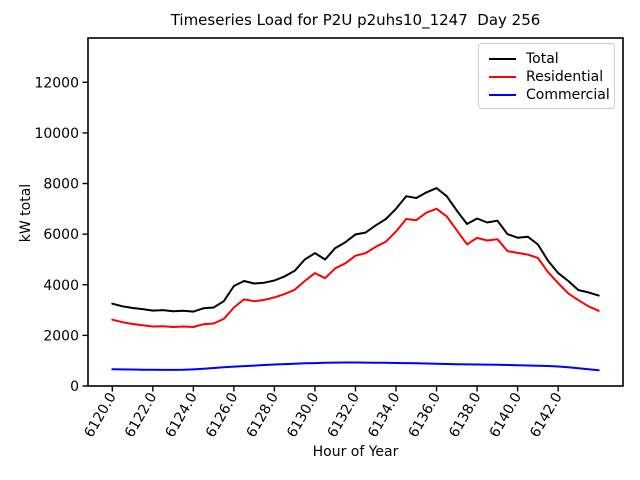 Image resolution: width=640 pixels, height=480 pixels. What do you see at coordinates (502, 77) in the screenshot?
I see `residential-line-icon` at bounding box center [502, 77].